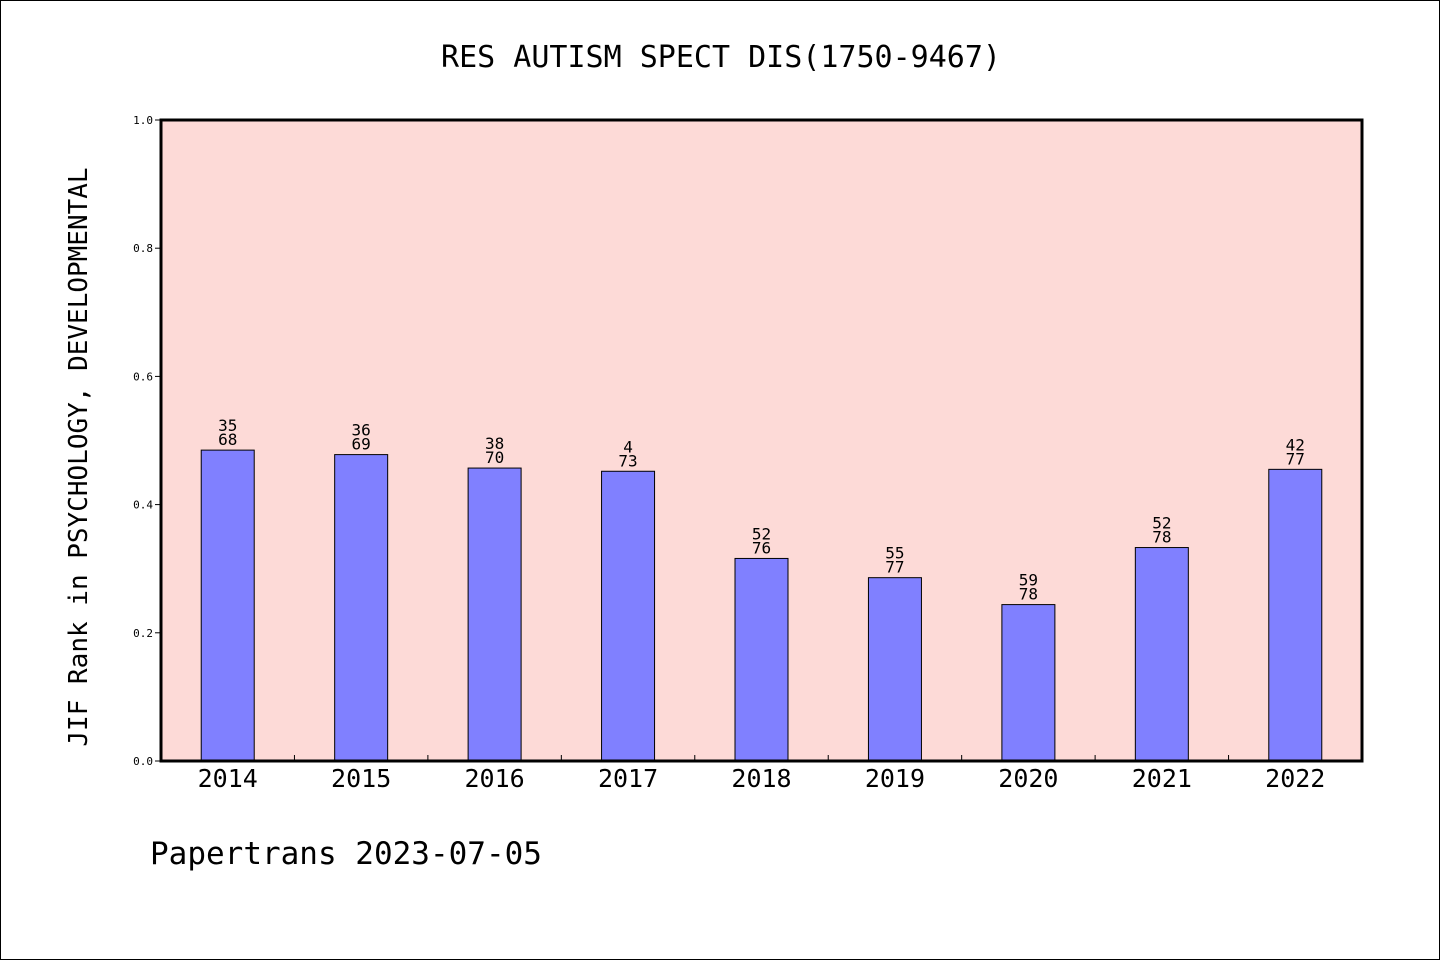 This screenshot has height=964, width=1440. What do you see at coordinates (227, 439) in the screenshot?
I see `data-label-total: 68` at bounding box center [227, 439].